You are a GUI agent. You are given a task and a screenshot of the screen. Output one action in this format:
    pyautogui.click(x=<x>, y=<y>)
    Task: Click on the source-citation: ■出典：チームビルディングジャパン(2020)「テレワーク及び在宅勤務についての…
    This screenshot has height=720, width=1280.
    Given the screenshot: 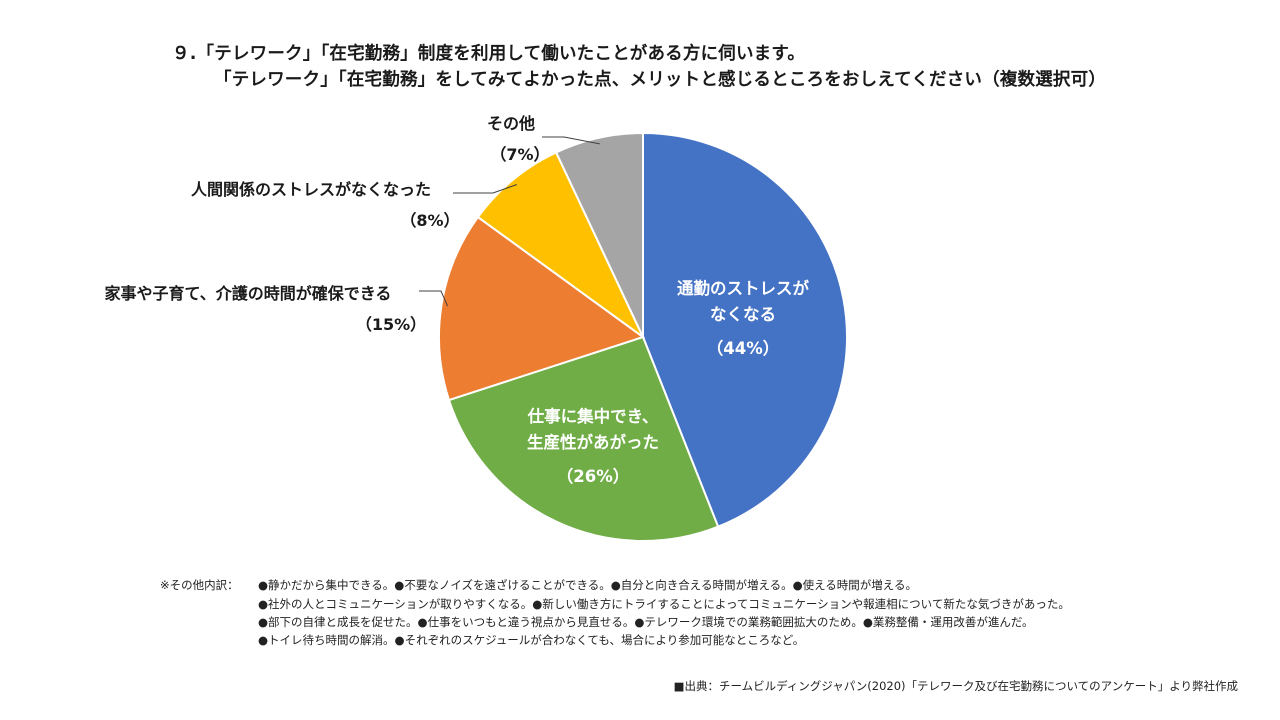 What is the action you would take?
    pyautogui.click(x=955, y=686)
    